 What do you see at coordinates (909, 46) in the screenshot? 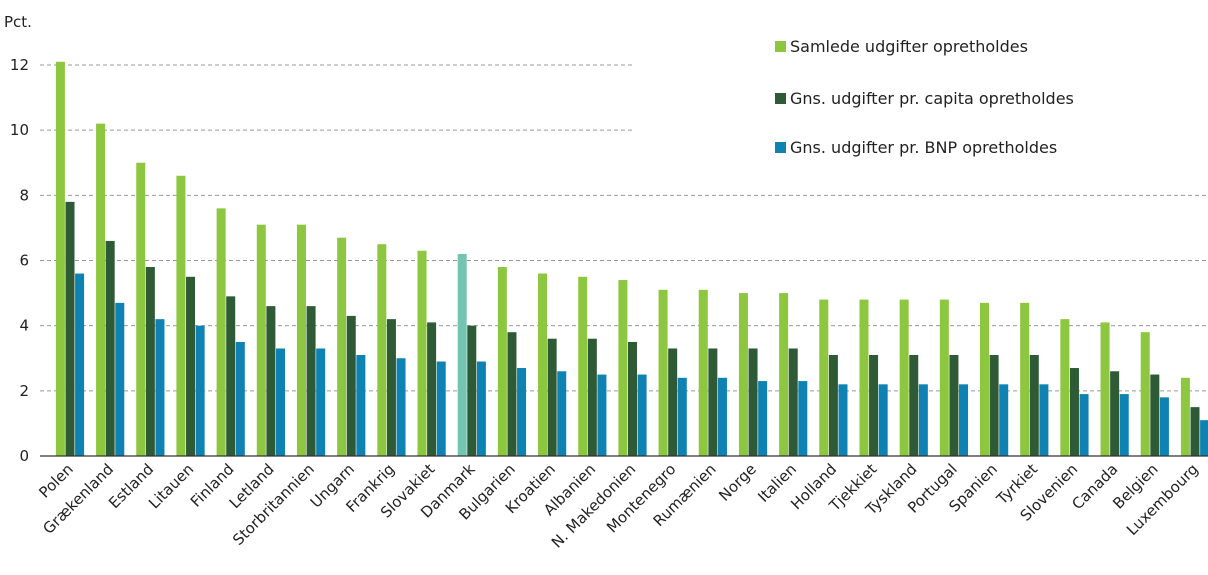
I see `legend-label: Samlede udgifter opretholdes` at bounding box center [909, 46].